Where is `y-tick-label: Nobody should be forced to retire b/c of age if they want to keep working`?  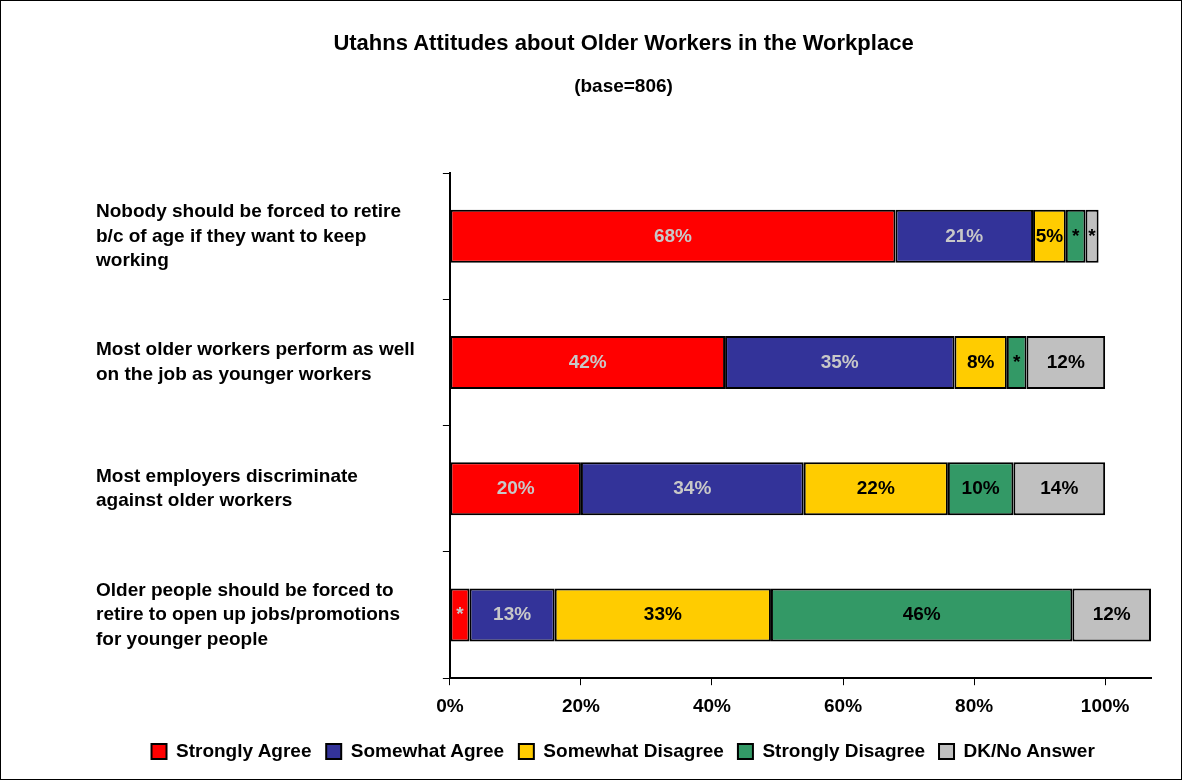 y-tick-label: Nobody should be forced to retire b/c of age if they want to keep working is located at coordinates (248, 235).